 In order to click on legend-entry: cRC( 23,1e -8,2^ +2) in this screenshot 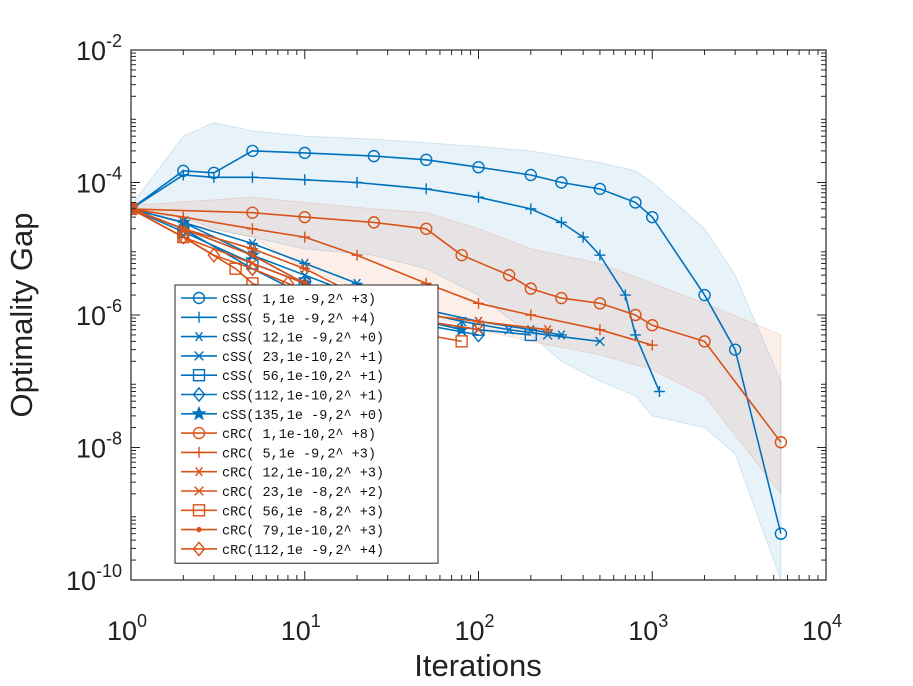, I will do `click(282, 493)`.